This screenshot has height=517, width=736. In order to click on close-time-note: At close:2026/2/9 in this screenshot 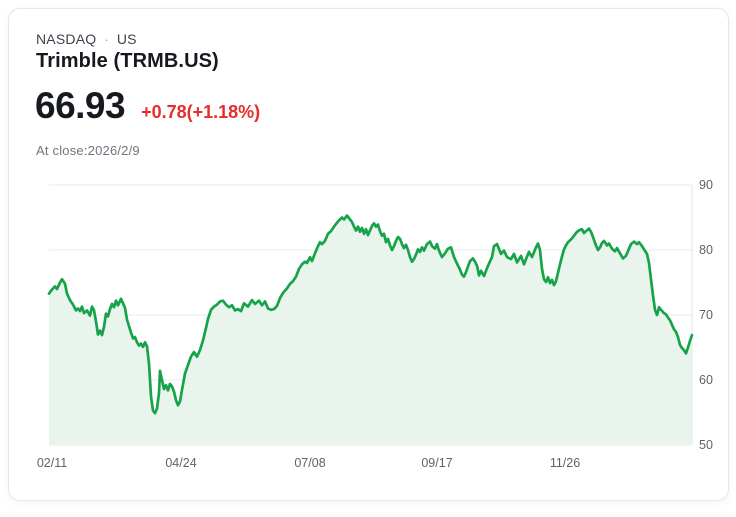, I will do `click(88, 150)`.